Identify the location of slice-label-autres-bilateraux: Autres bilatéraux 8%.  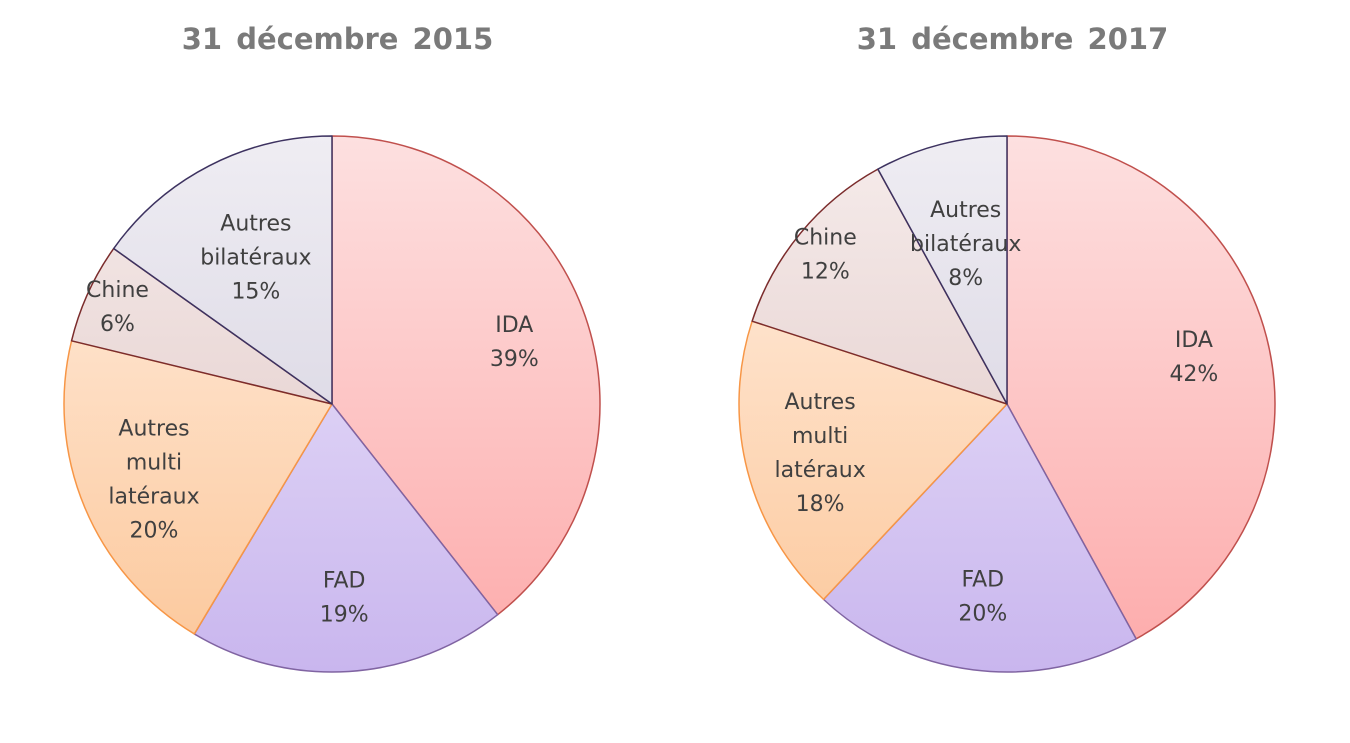
(965, 244).